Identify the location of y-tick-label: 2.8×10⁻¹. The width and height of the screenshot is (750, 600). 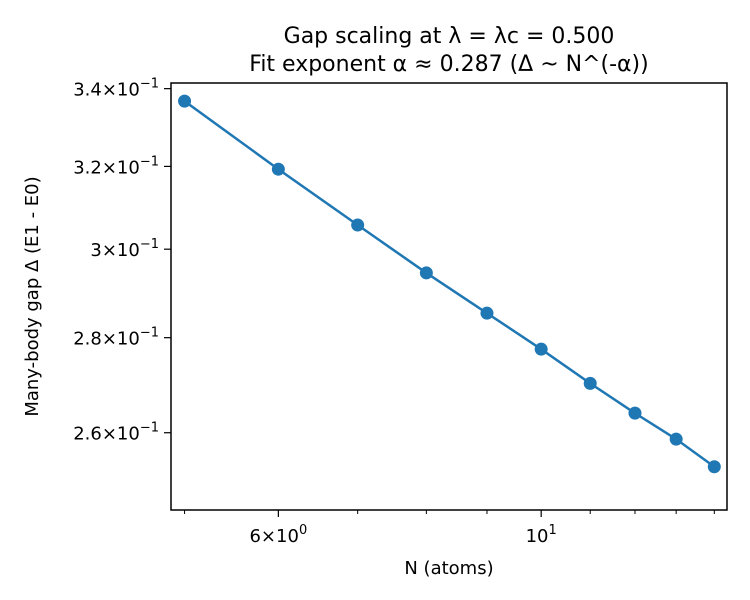
(116, 338).